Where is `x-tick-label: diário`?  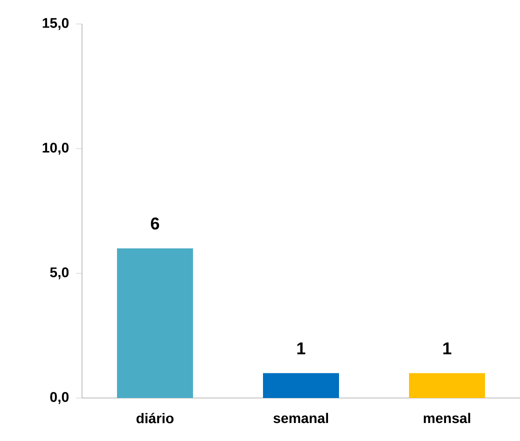 x-tick-label: diário is located at coordinates (155, 418).